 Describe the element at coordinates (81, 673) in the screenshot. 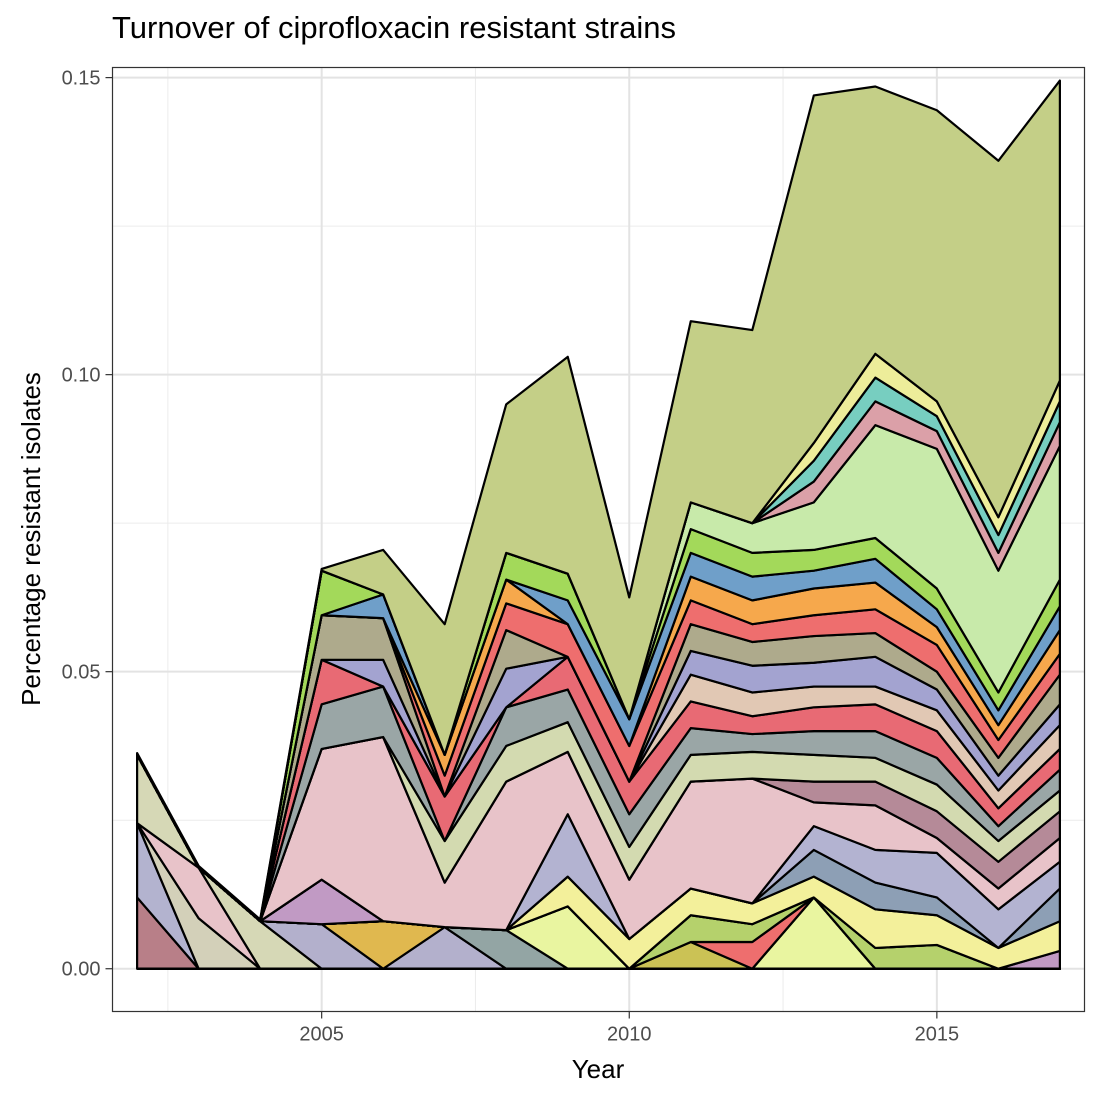

I see `y-tick-label: 0.05` at that location.